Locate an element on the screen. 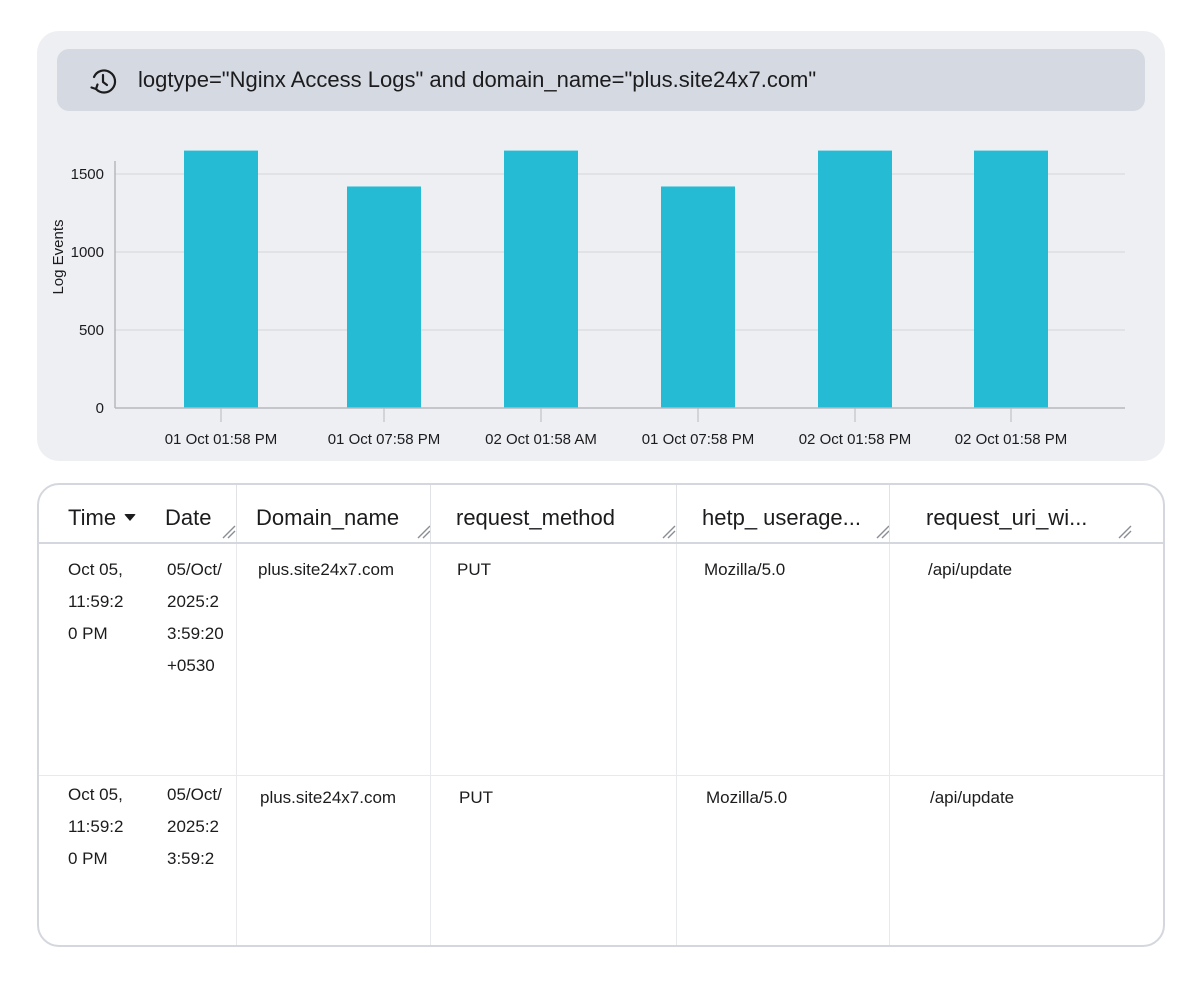 Image resolution: width=1201 pixels, height=981 pixels. header-divider is located at coordinates (601, 543).